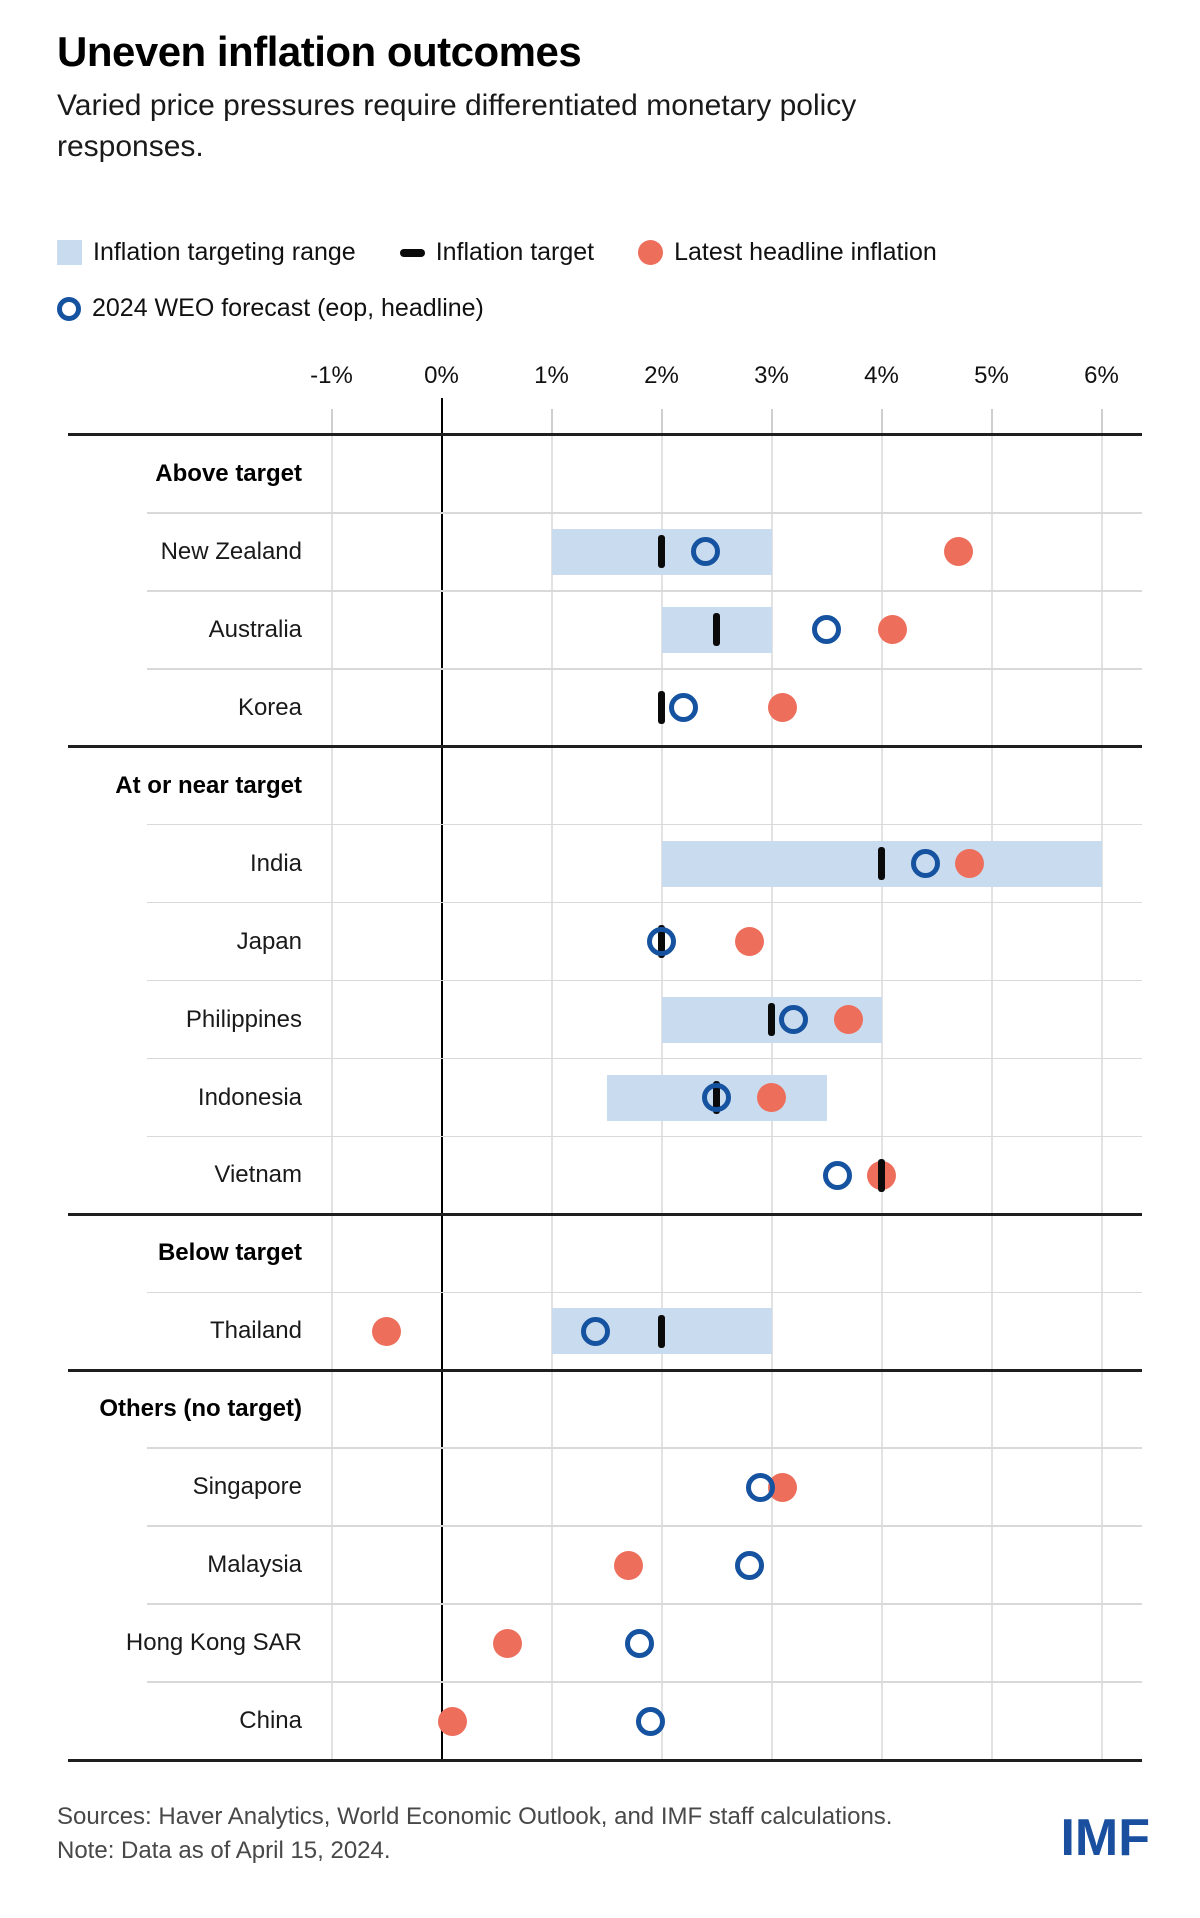 The image size is (1200, 1918). Describe the element at coordinates (243, 1019) in the screenshot. I see `country-label: Philippines` at that location.